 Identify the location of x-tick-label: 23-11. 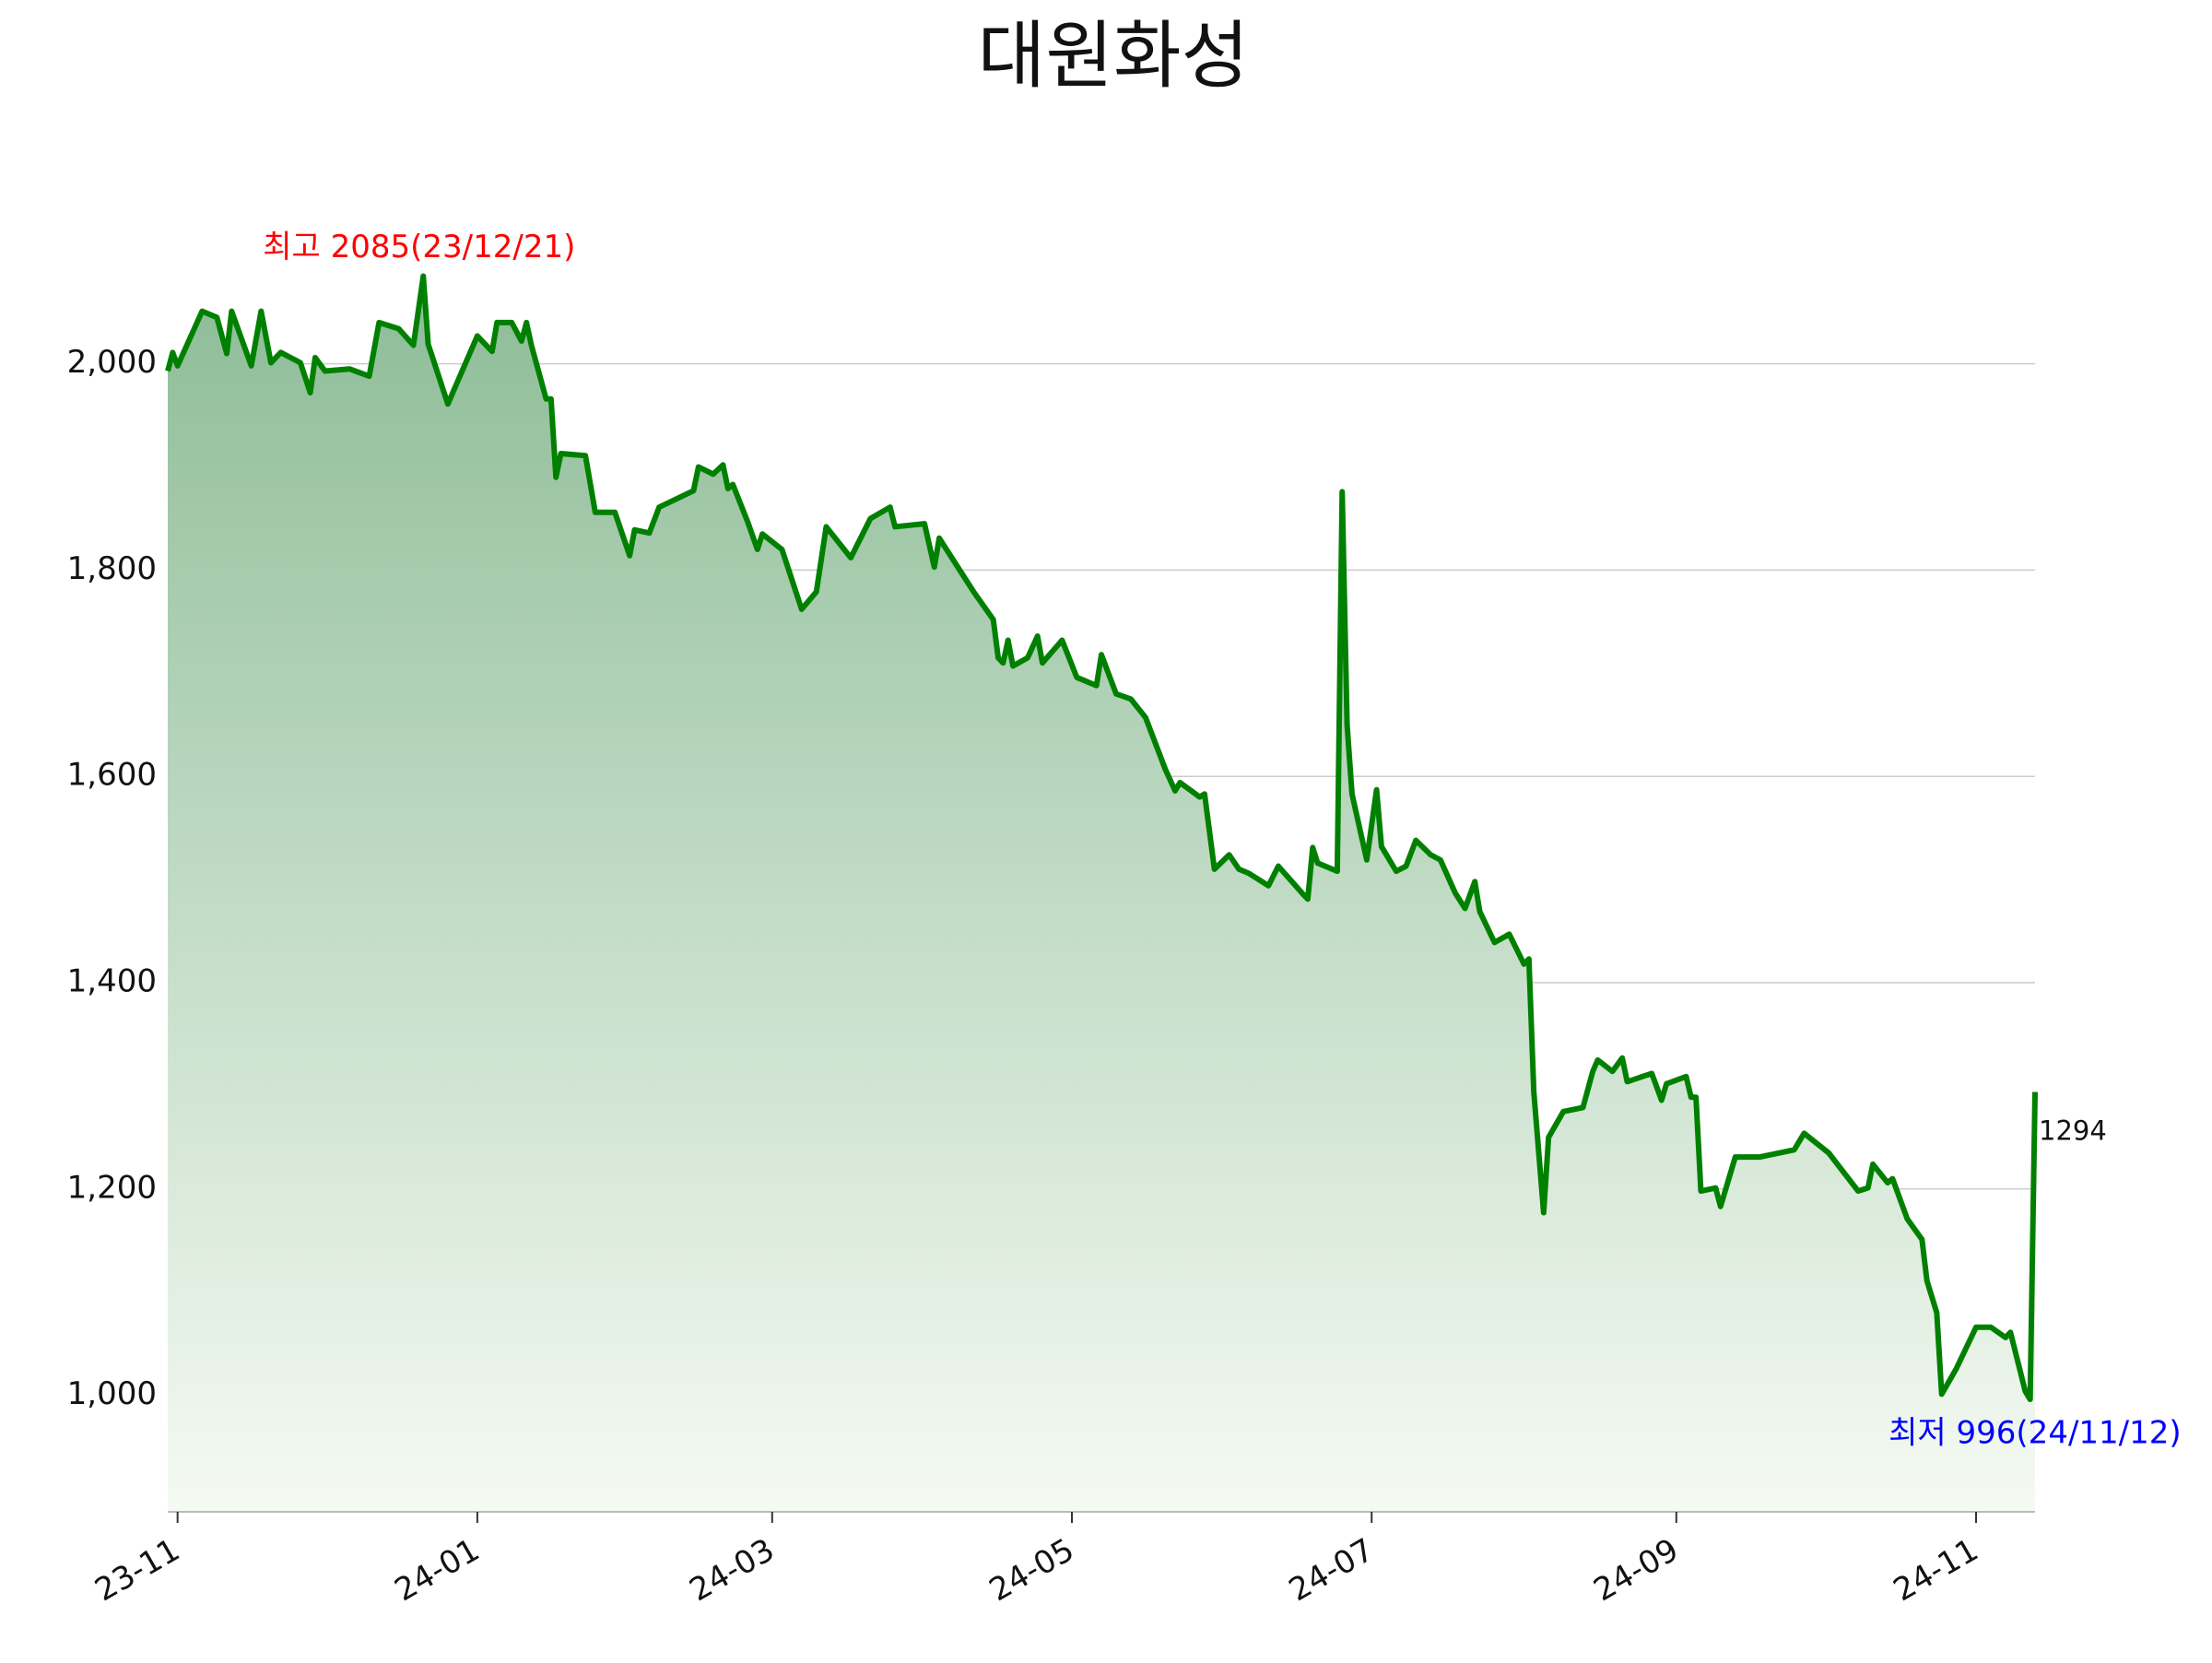
(137, 1570).